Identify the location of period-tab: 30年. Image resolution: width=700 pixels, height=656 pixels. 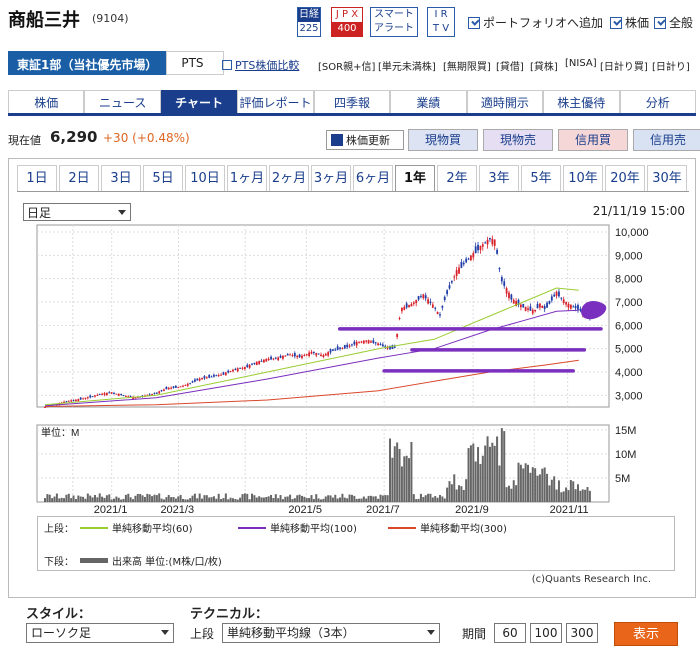
(667, 178).